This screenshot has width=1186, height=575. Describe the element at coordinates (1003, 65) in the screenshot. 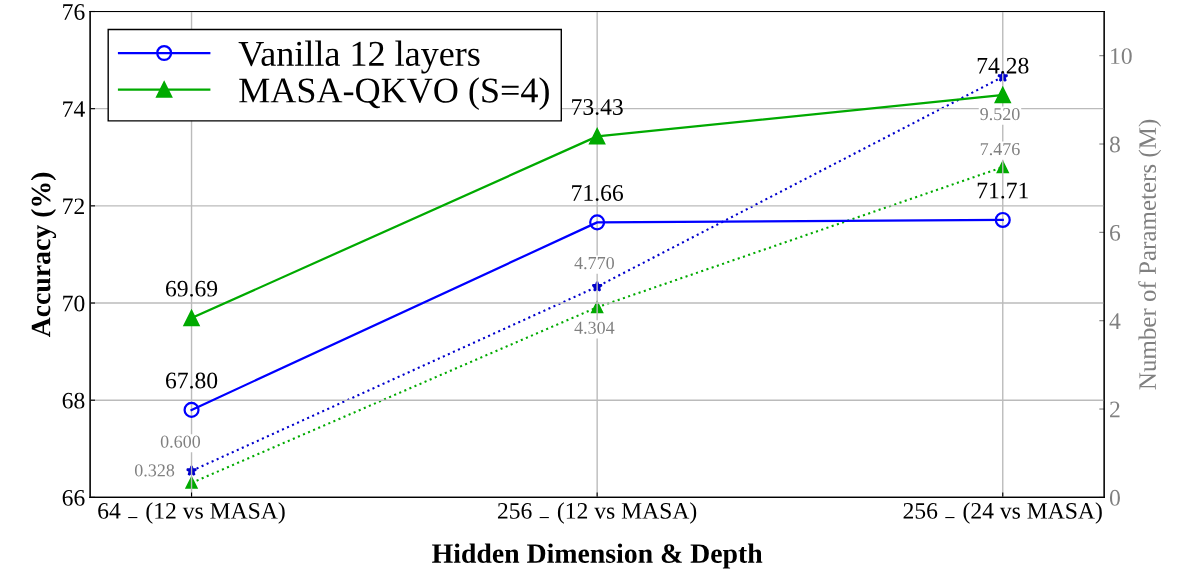

I see `data-label: 74.28` at that location.